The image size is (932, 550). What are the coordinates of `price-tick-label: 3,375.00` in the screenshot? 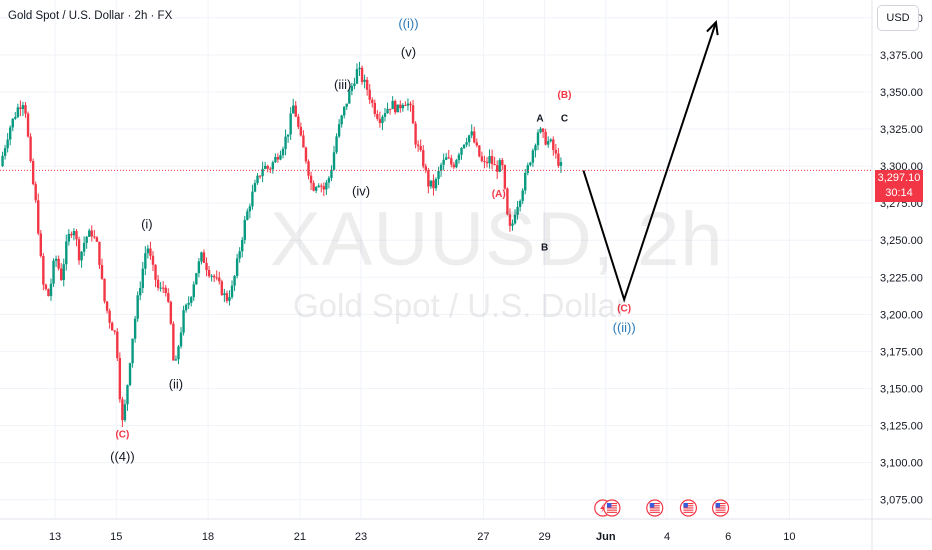 It's located at (901, 56).